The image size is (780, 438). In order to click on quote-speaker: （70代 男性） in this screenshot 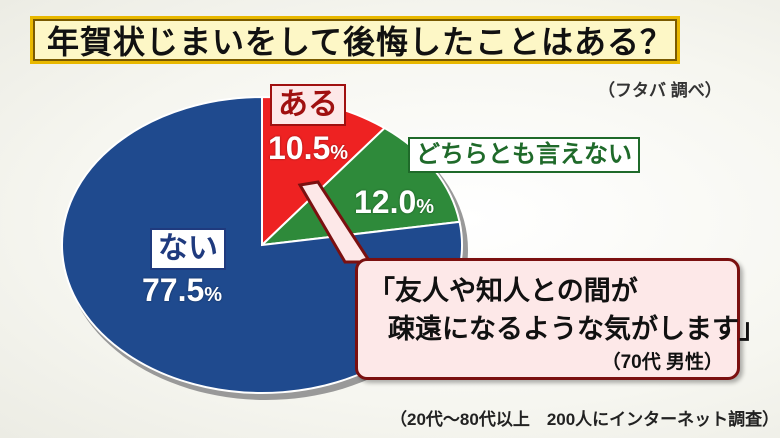, I will do `click(662, 362)`.